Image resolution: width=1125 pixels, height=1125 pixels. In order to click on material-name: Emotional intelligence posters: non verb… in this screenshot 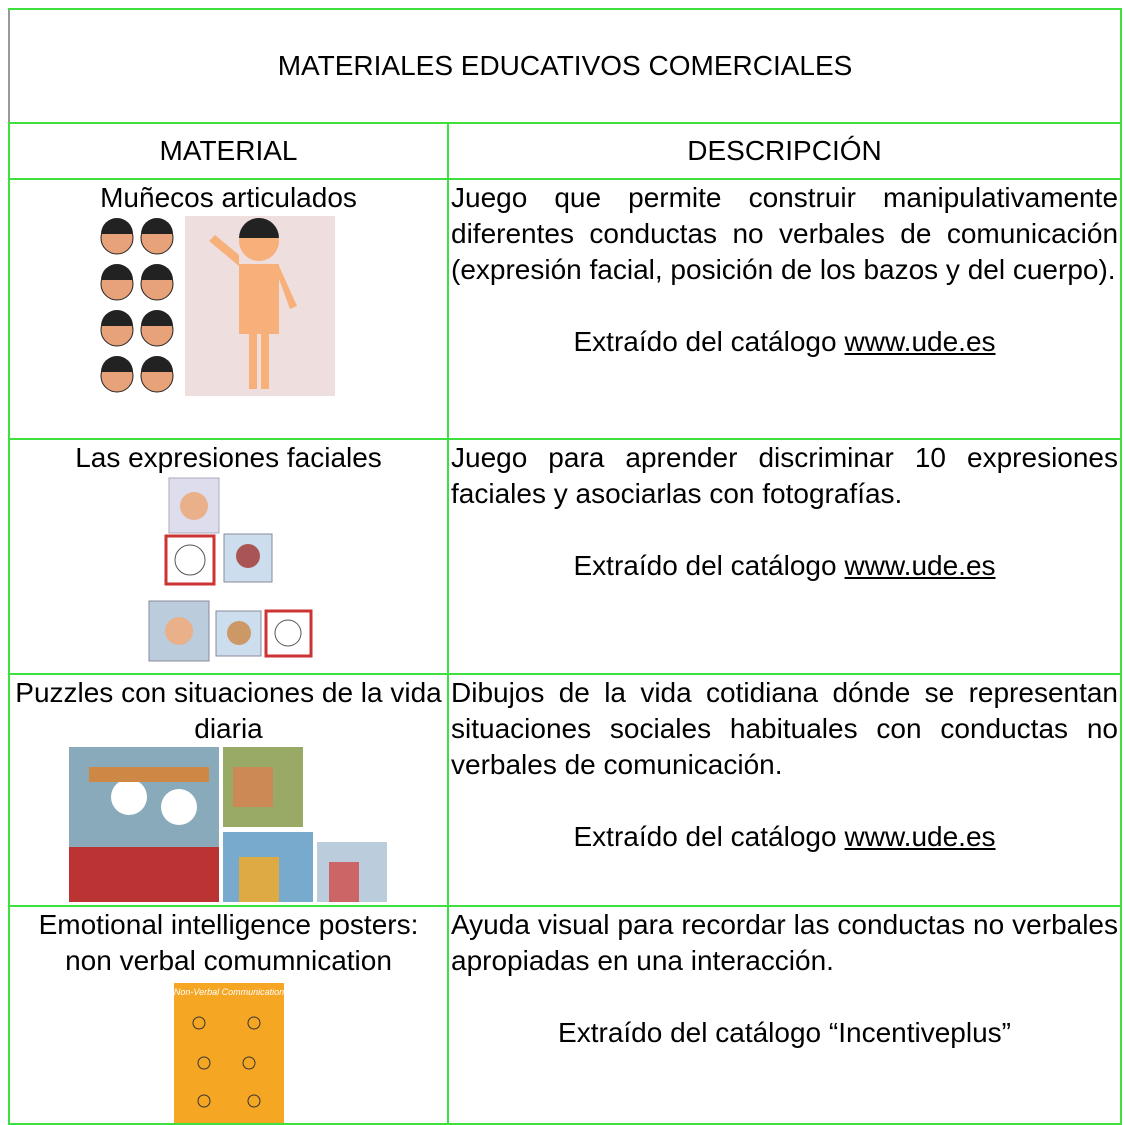, I will do `click(228, 942)`.